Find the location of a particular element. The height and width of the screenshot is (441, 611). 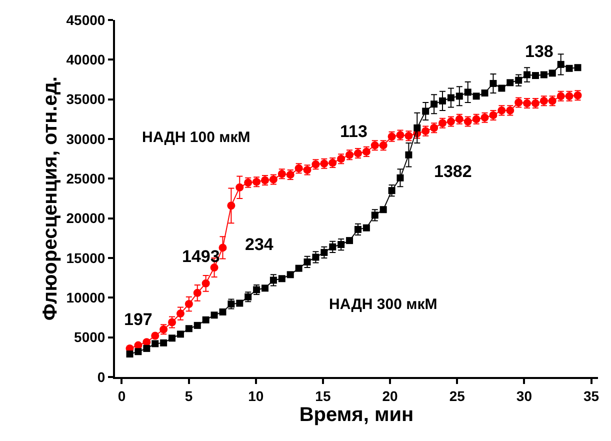

x-tick-label: 10 is located at coordinates (256, 396).